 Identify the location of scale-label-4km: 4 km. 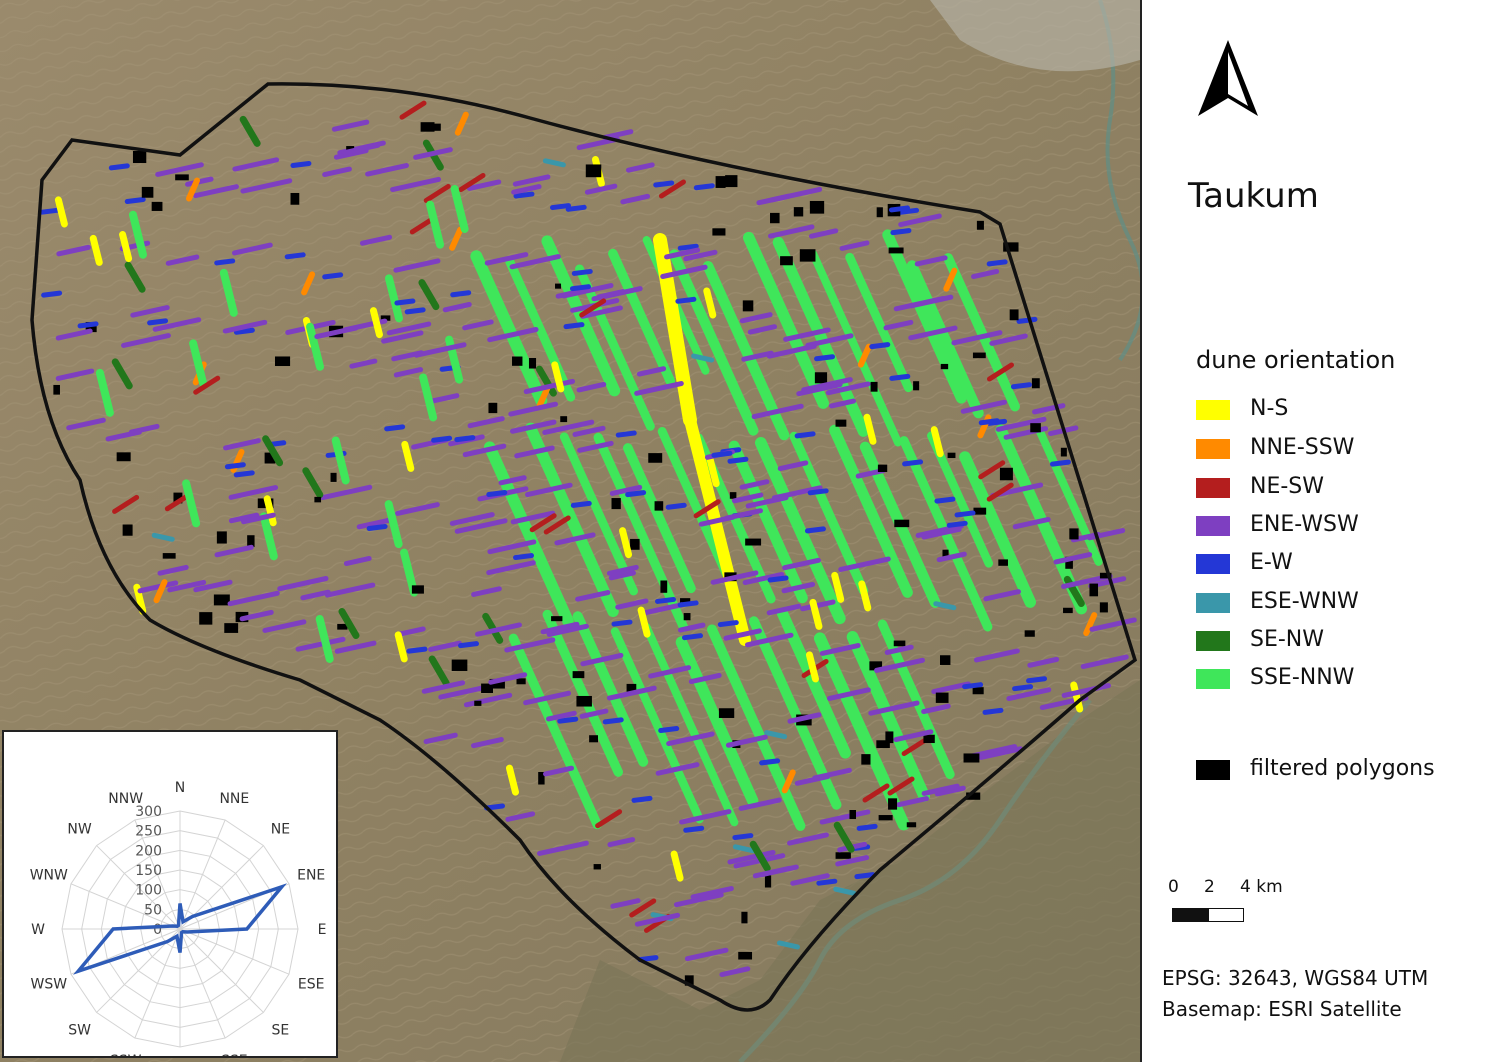
(1261, 887).